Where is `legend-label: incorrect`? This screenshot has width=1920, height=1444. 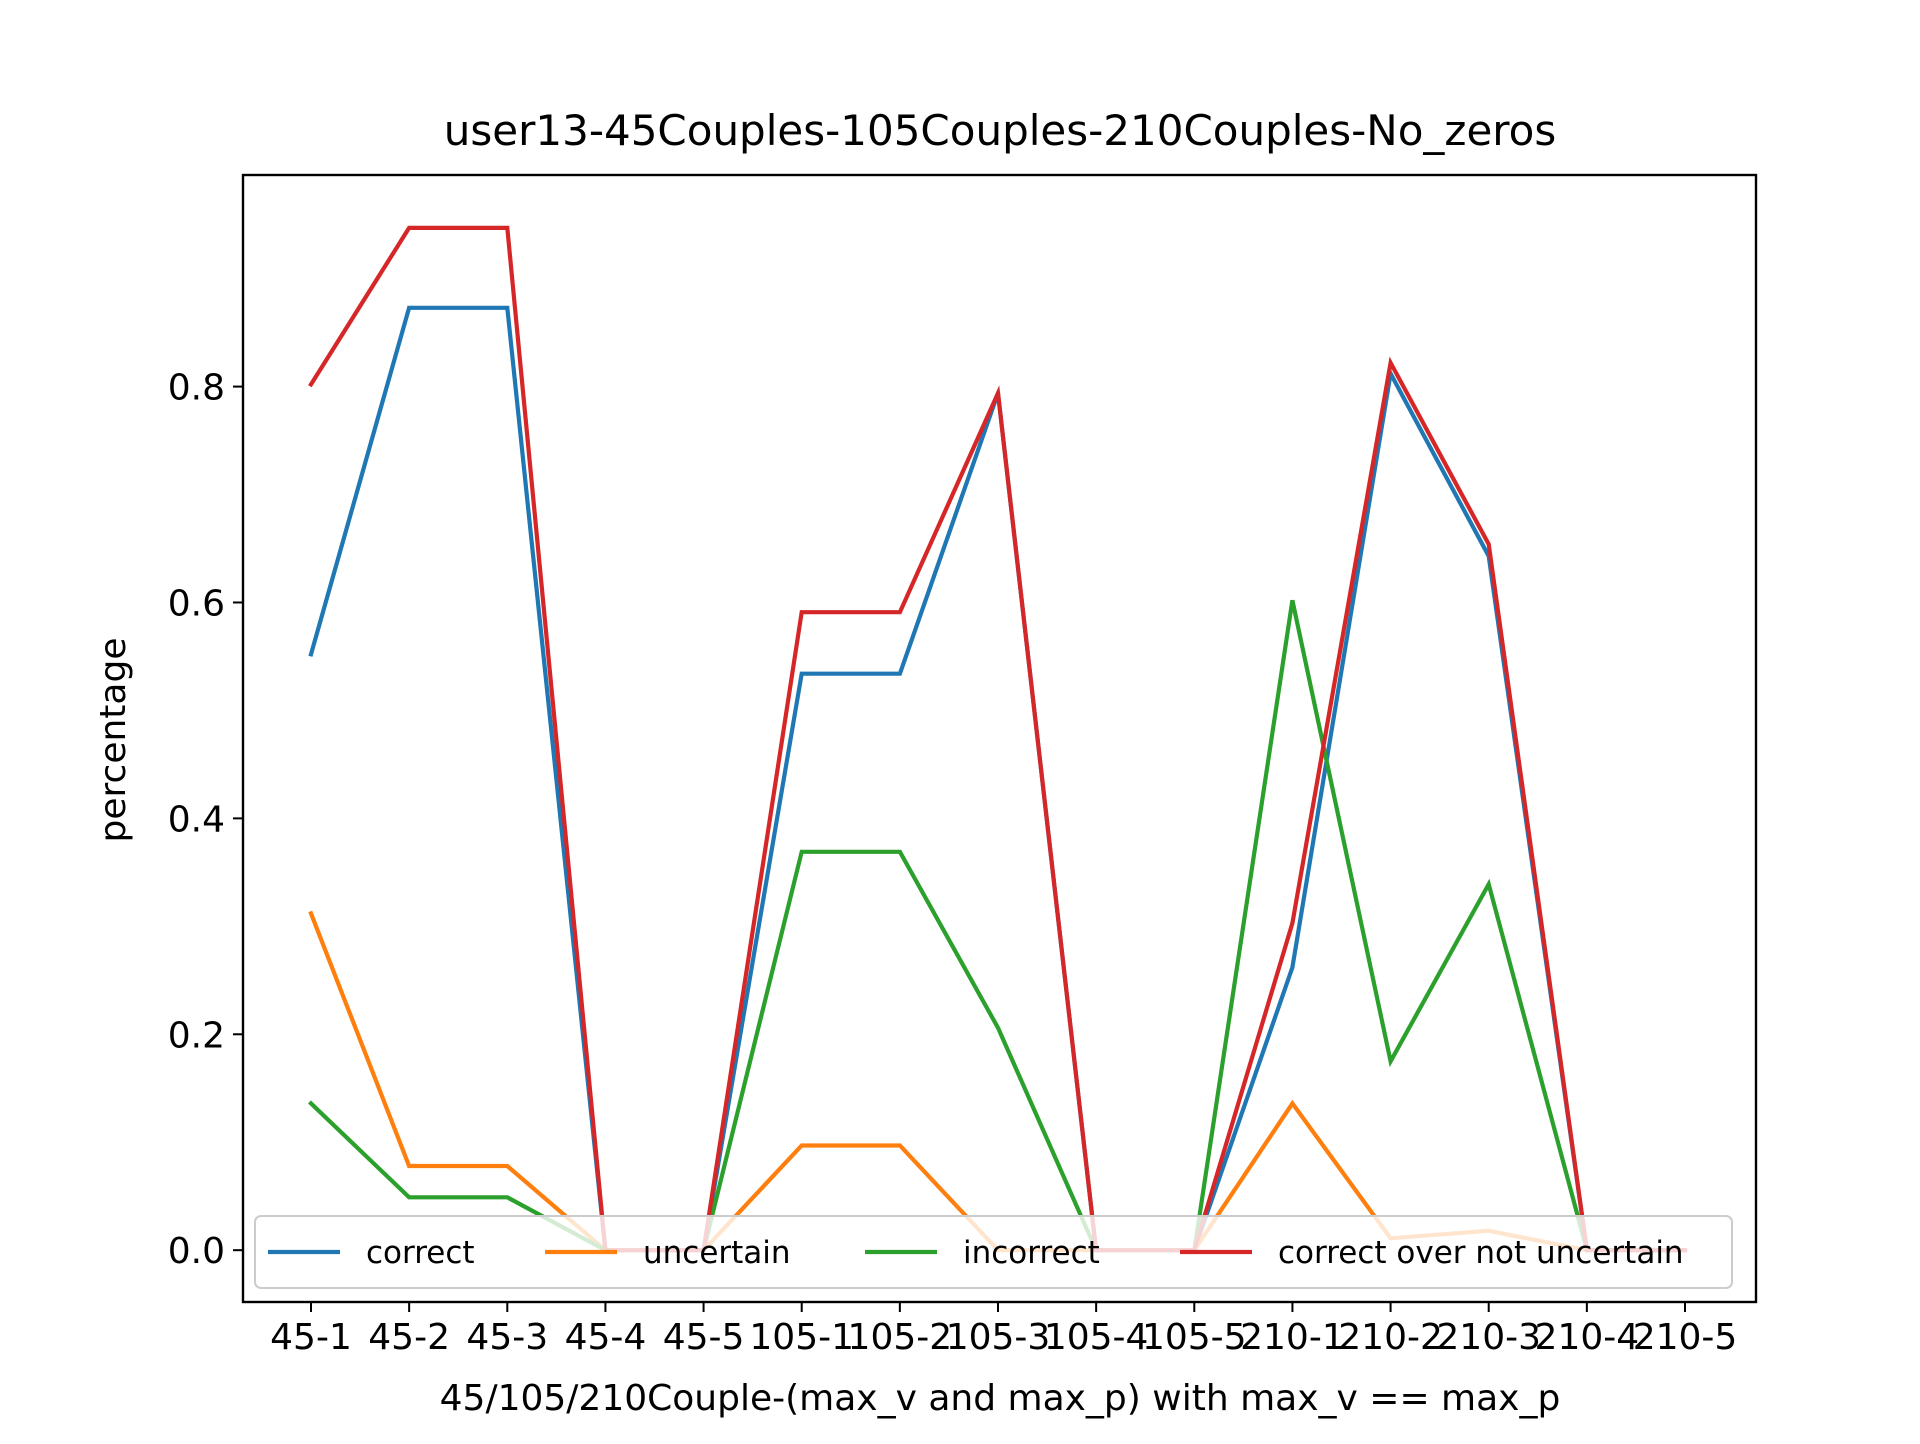 legend-label: incorrect is located at coordinates (1031, 1253).